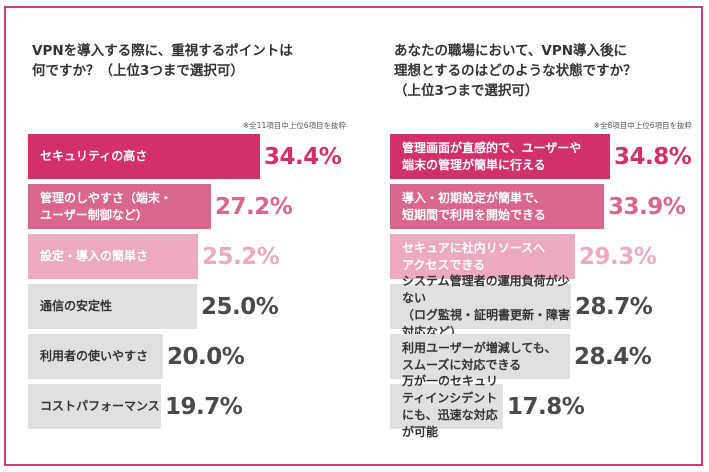 This screenshot has width=709, height=472. I want to click on bar-2: 管理のしやすさ（端末・ ユーザー制御など）, so click(119, 206).